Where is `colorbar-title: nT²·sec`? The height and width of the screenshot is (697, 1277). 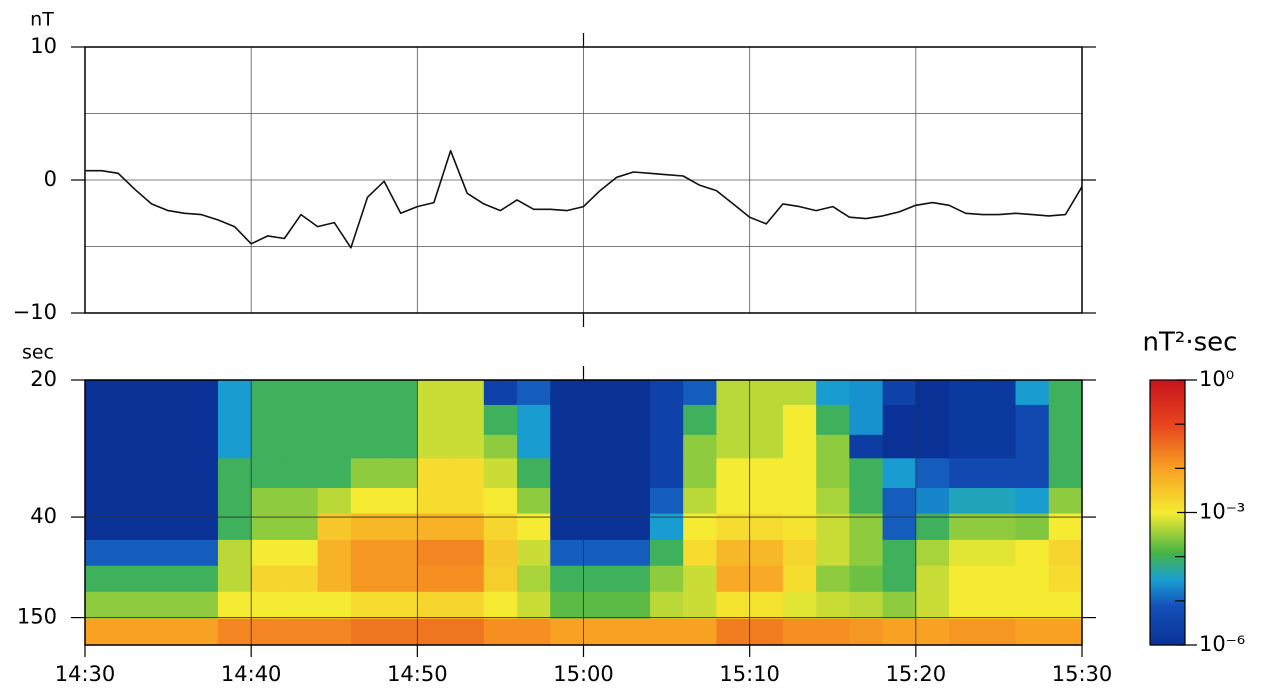
colorbar-title: nT²·sec is located at coordinates (1190, 343).